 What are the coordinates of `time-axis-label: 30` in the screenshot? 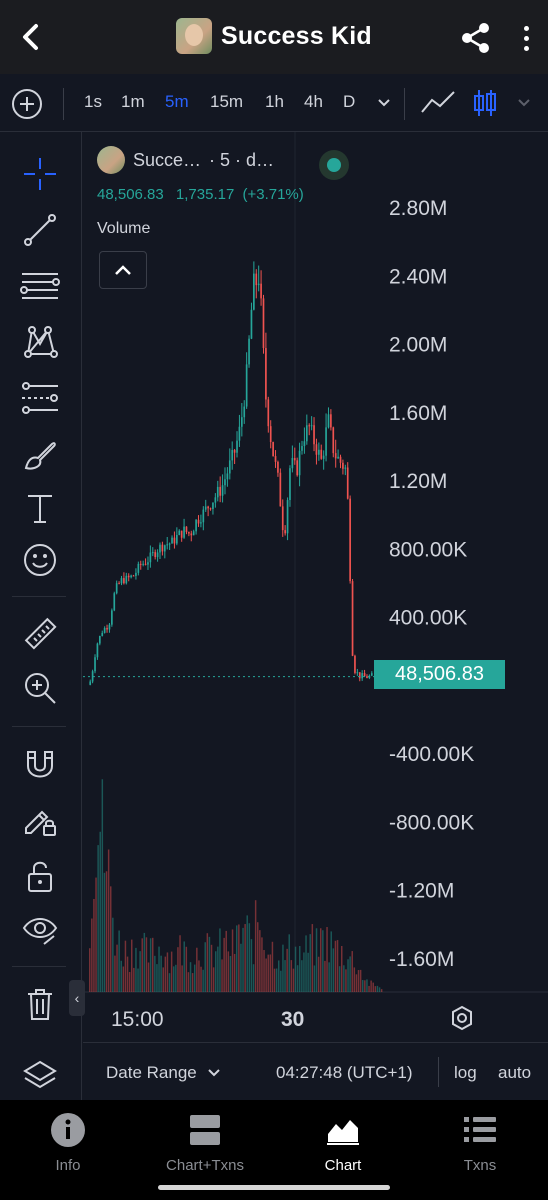 It's located at (293, 1019).